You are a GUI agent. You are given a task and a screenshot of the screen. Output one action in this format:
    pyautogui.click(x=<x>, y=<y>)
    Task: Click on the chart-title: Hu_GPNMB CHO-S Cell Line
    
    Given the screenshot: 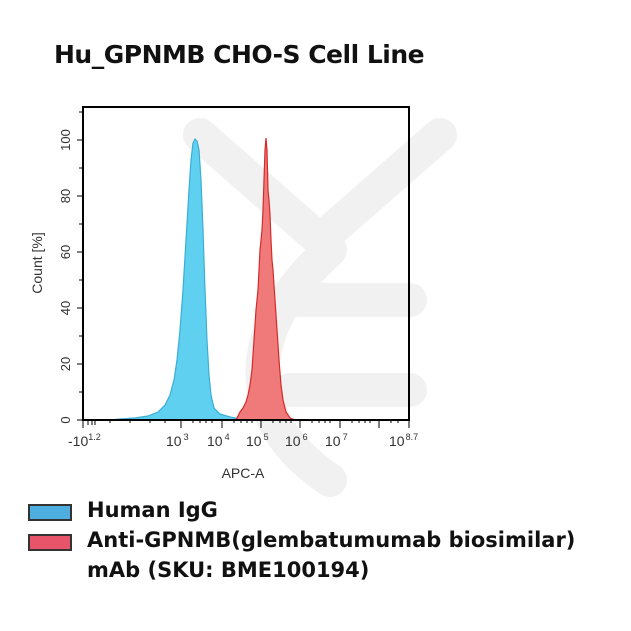 What is the action you would take?
    pyautogui.click(x=239, y=54)
    